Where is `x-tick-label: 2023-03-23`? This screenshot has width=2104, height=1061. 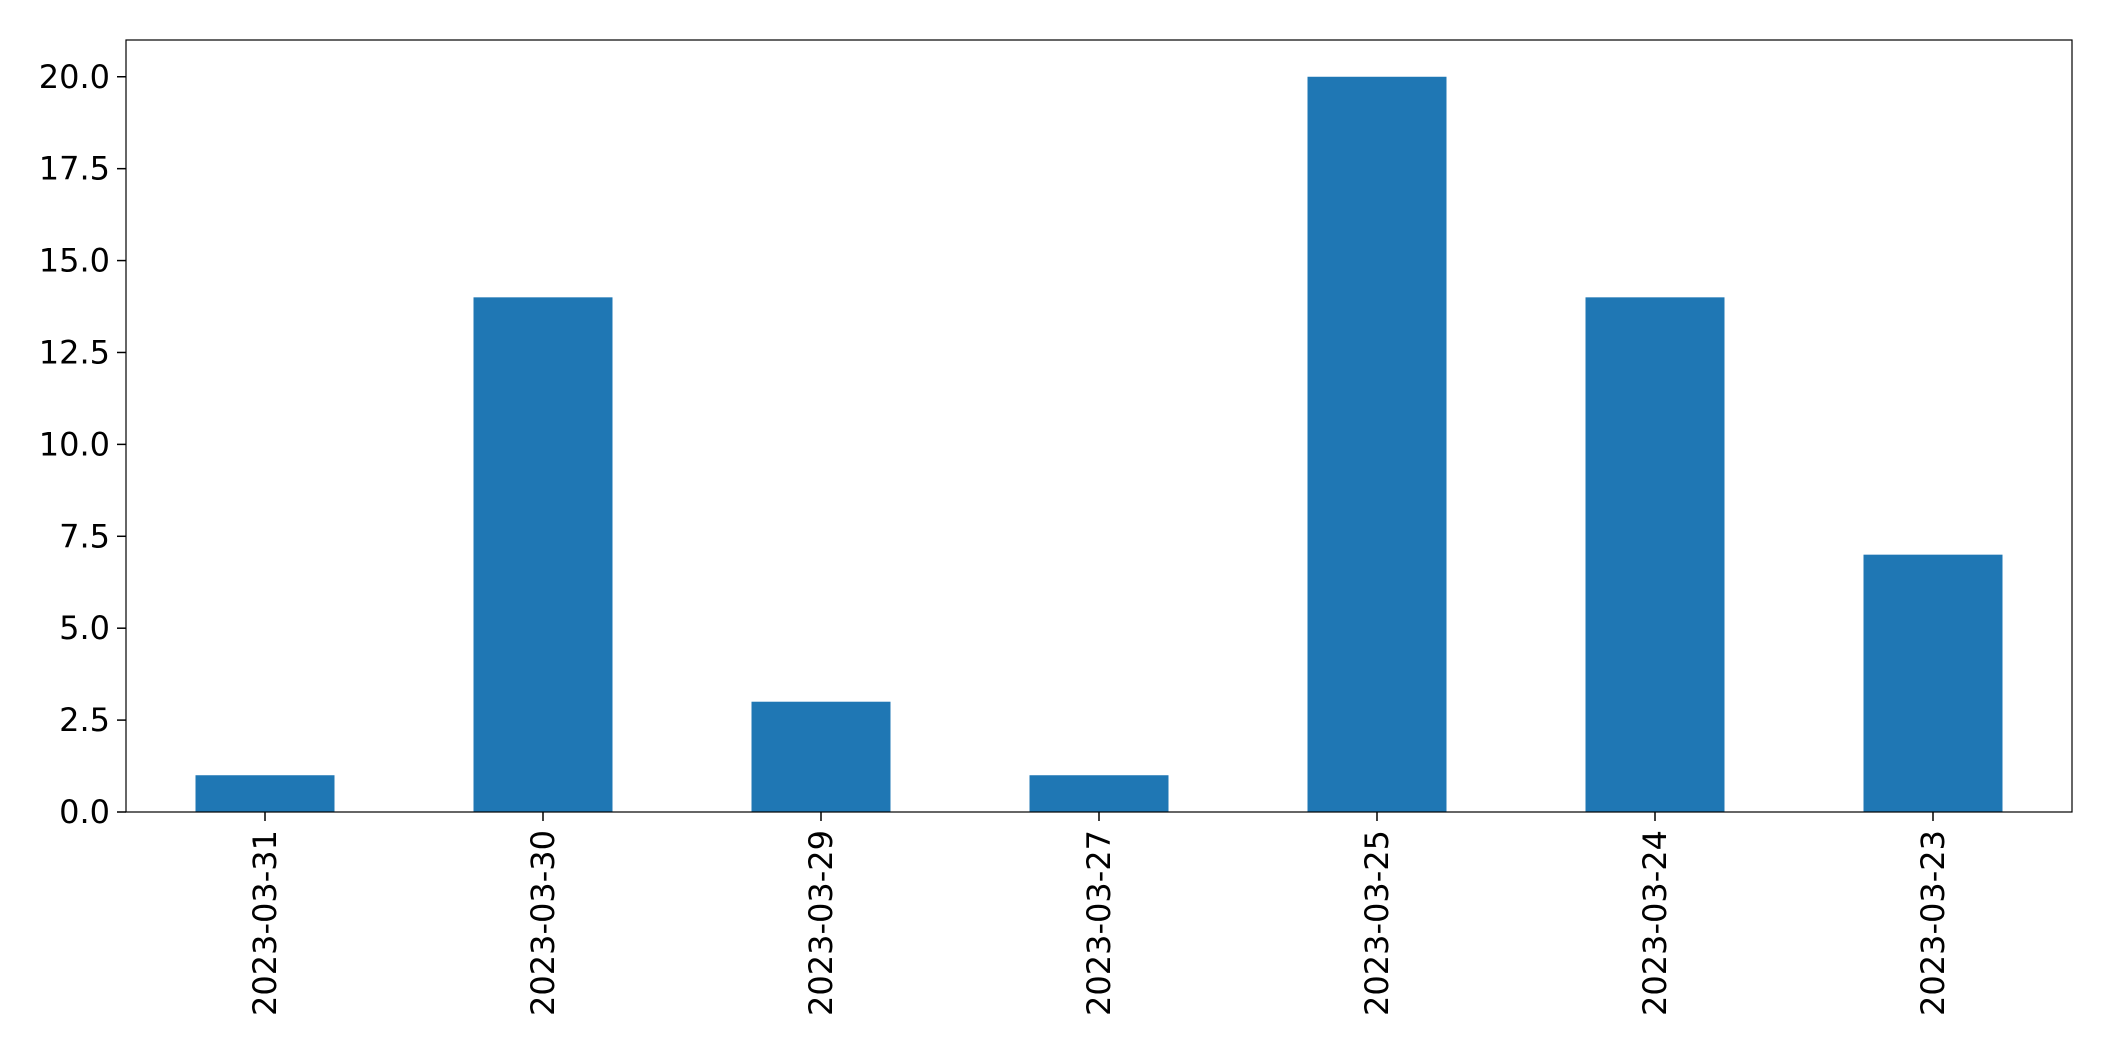
x-tick-label: 2023-03-23 is located at coordinates (1933, 923).